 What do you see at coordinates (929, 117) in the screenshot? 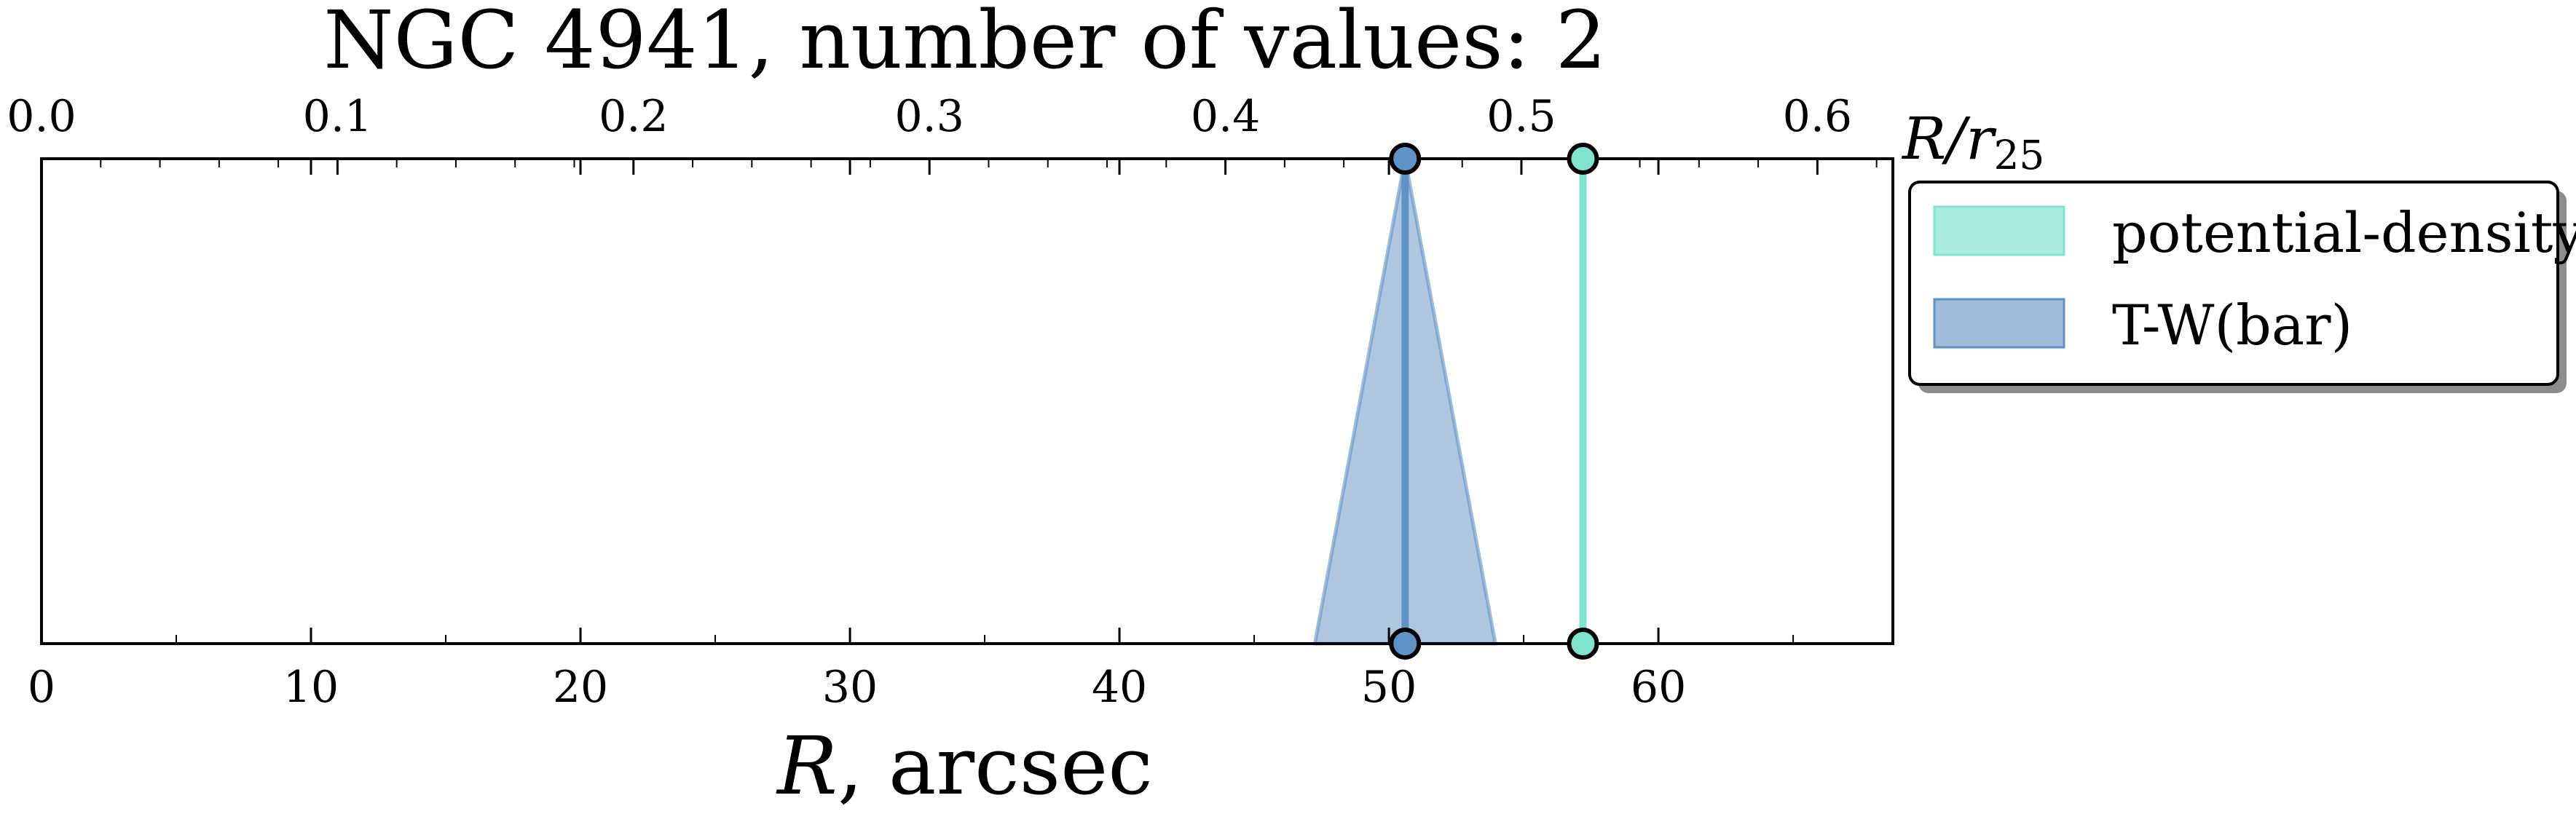
I see `top-tick-label: 0.3` at bounding box center [929, 117].